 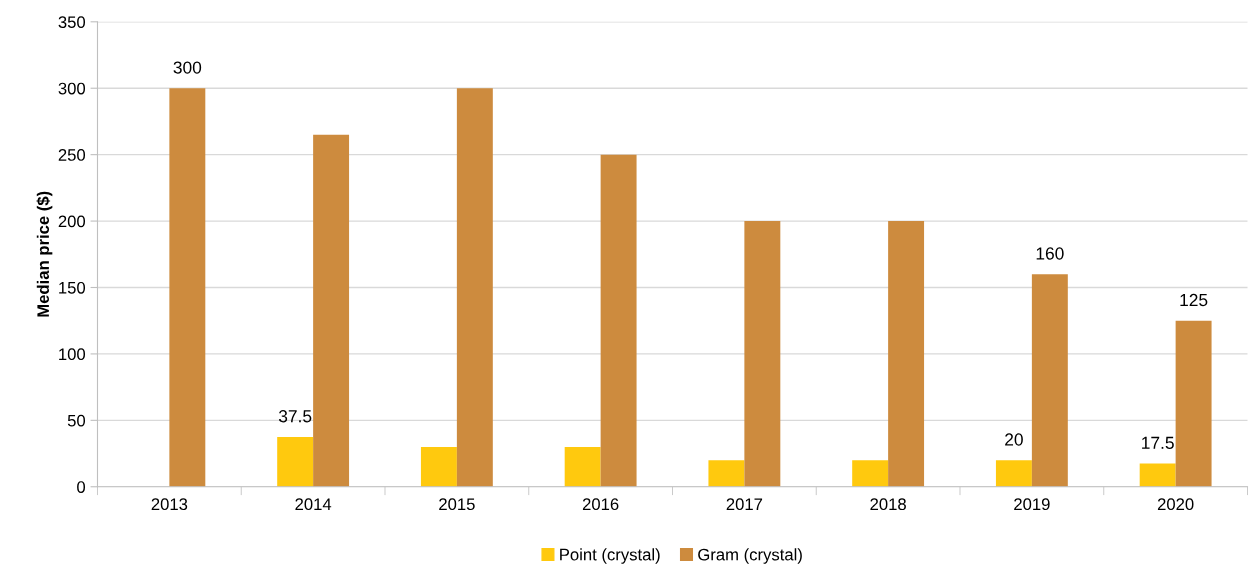 I want to click on legend-label: Point (crystal), so click(x=610, y=556).